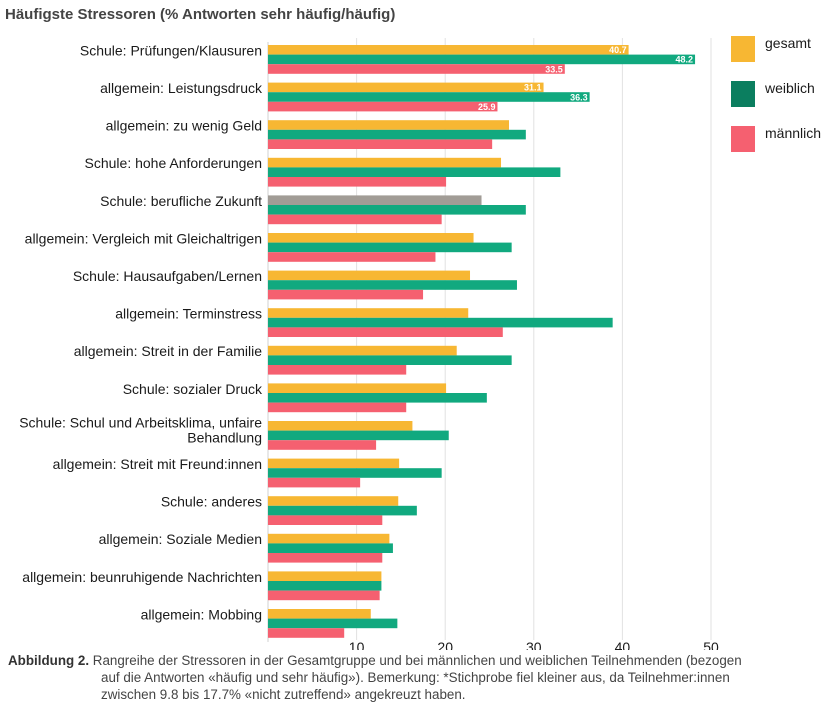  Describe the element at coordinates (357, 644) in the screenshot. I see `x-tick-label: 10` at that location.